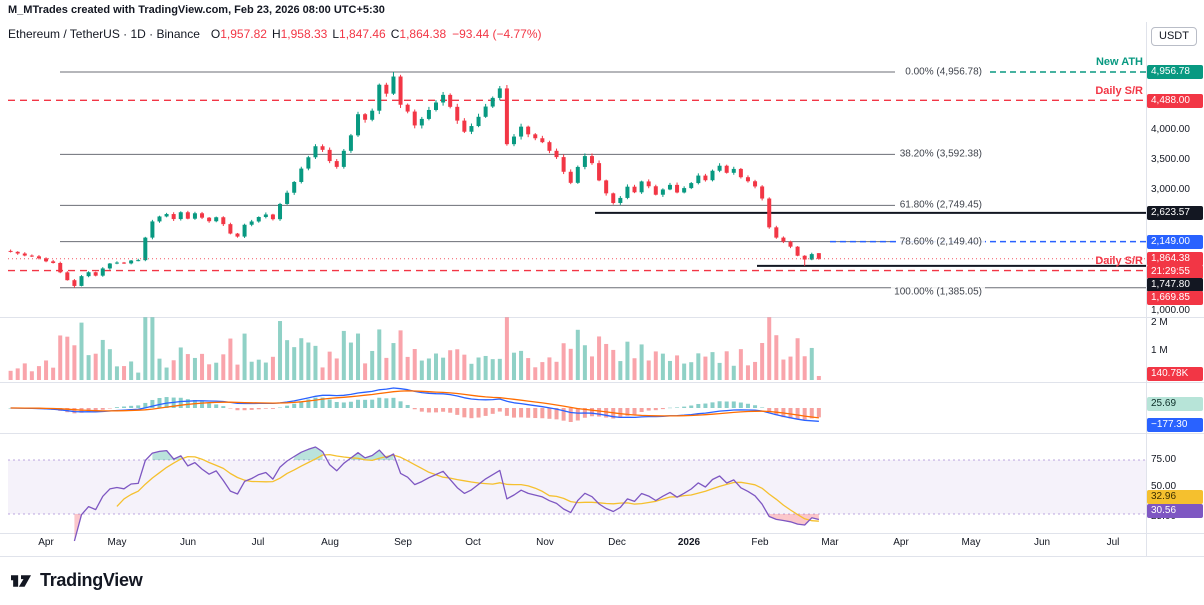  Describe the element at coordinates (414, 404) in the screenshot. I see `macd-lines` at that location.